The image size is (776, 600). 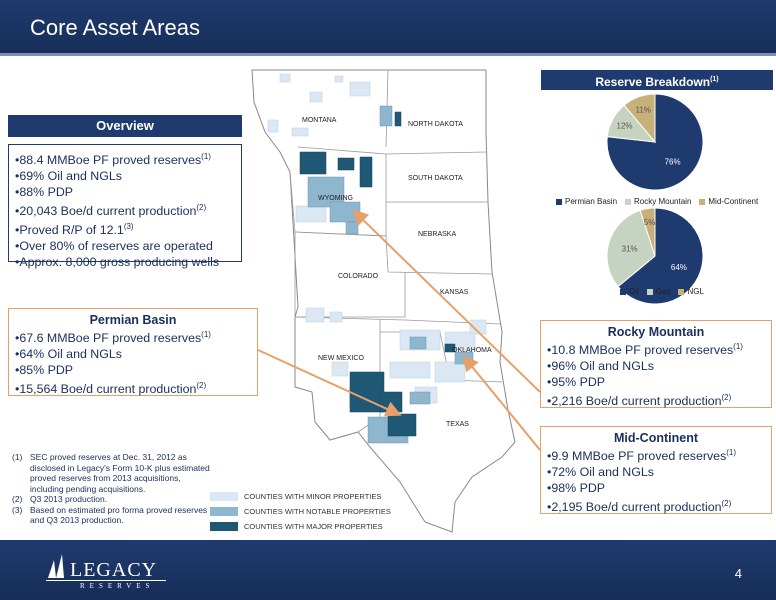 What do you see at coordinates (437, 234) in the screenshot?
I see `state-label-nebraska: NEBRASKA` at bounding box center [437, 234].